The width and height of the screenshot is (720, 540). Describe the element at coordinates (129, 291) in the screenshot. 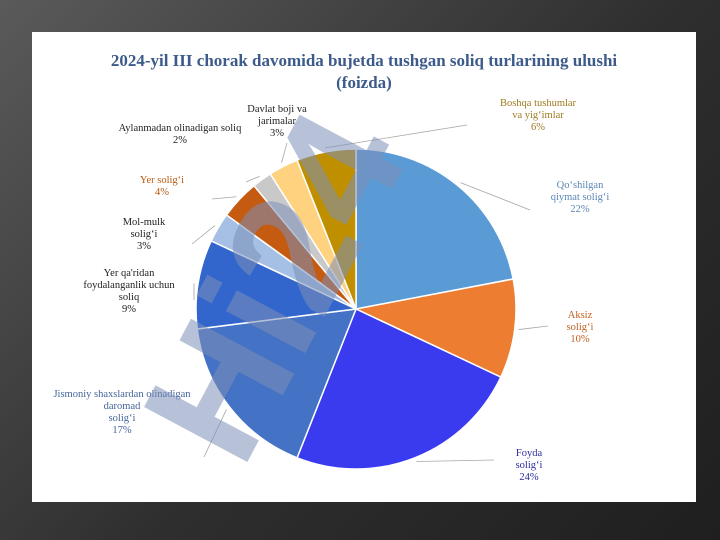

I see `slice-label: Yer qa'ridan foydalanganlik uchun soliq 9%` at that location.